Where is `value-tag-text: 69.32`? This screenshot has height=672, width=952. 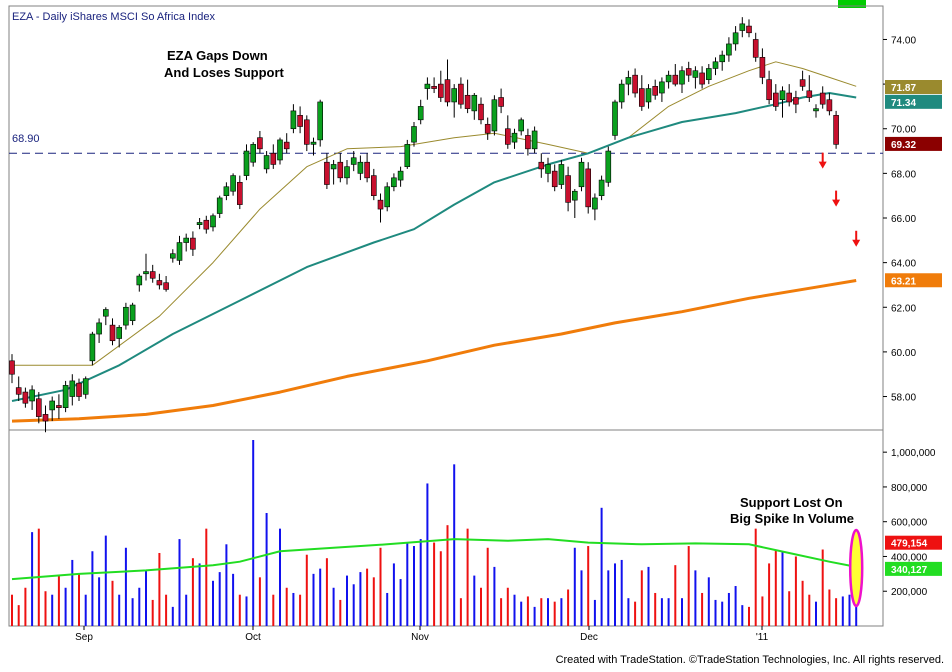 value-tag-text: 69.32 is located at coordinates (903, 145).